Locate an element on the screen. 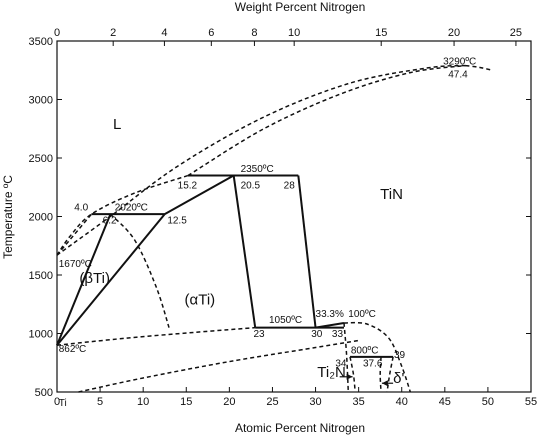  phase-label: (αTi) is located at coordinates (200, 299).